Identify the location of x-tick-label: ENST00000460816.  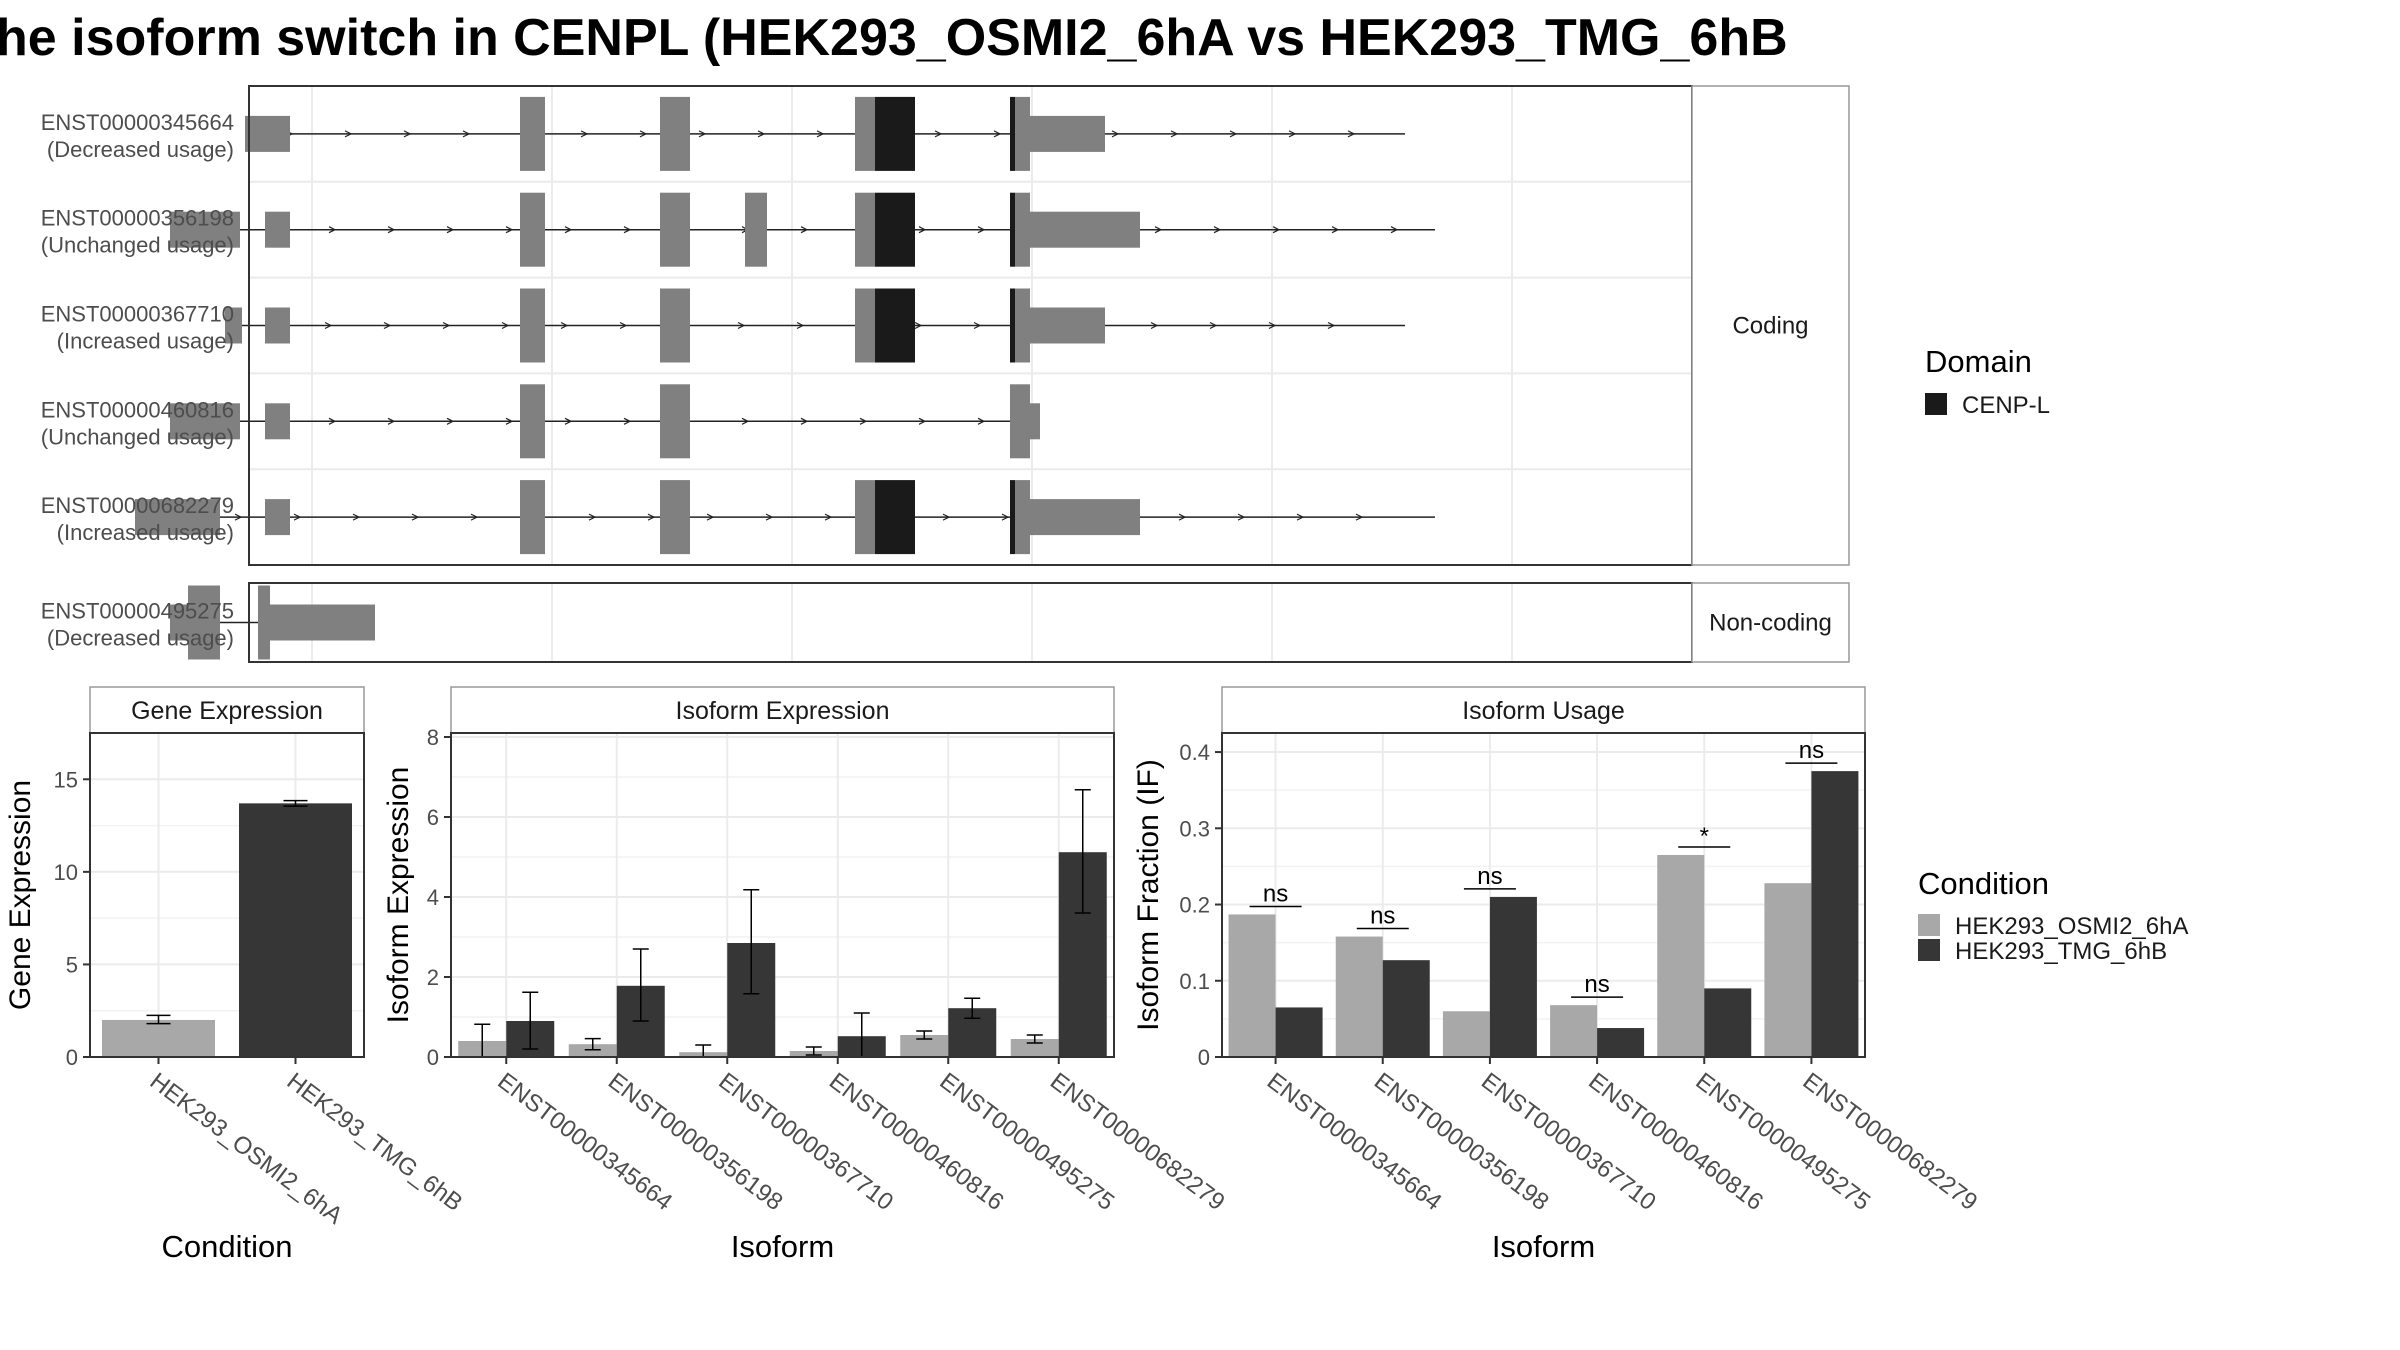
(1675, 1142).